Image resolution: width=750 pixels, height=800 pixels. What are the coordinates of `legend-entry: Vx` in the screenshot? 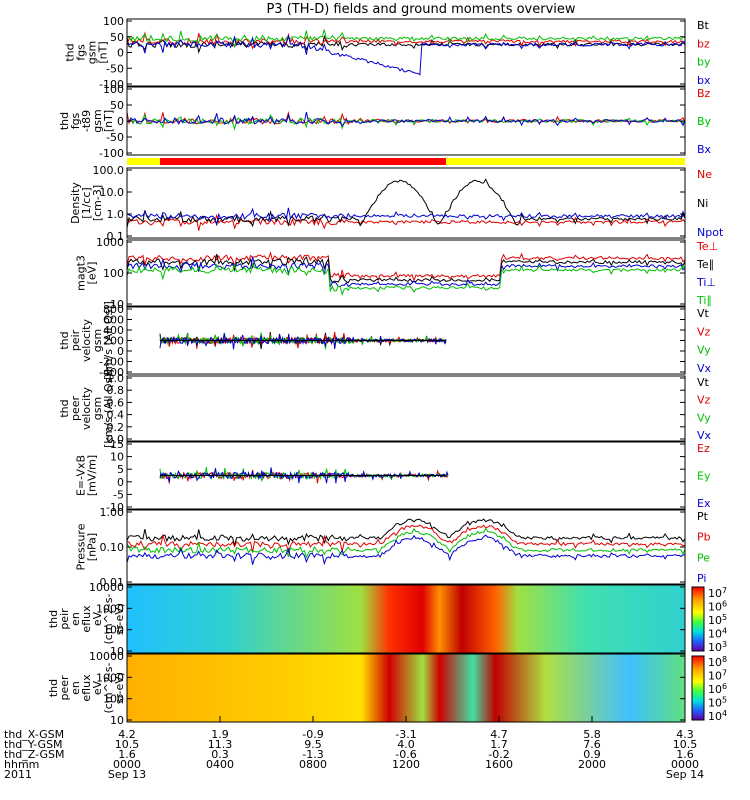 It's located at (704, 435).